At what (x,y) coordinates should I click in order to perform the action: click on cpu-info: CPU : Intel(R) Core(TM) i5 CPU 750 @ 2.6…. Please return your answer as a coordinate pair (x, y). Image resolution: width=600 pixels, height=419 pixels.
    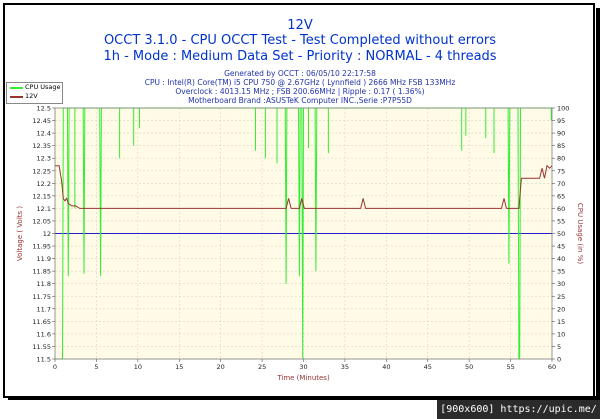
    Looking at the image, I should click on (300, 82).